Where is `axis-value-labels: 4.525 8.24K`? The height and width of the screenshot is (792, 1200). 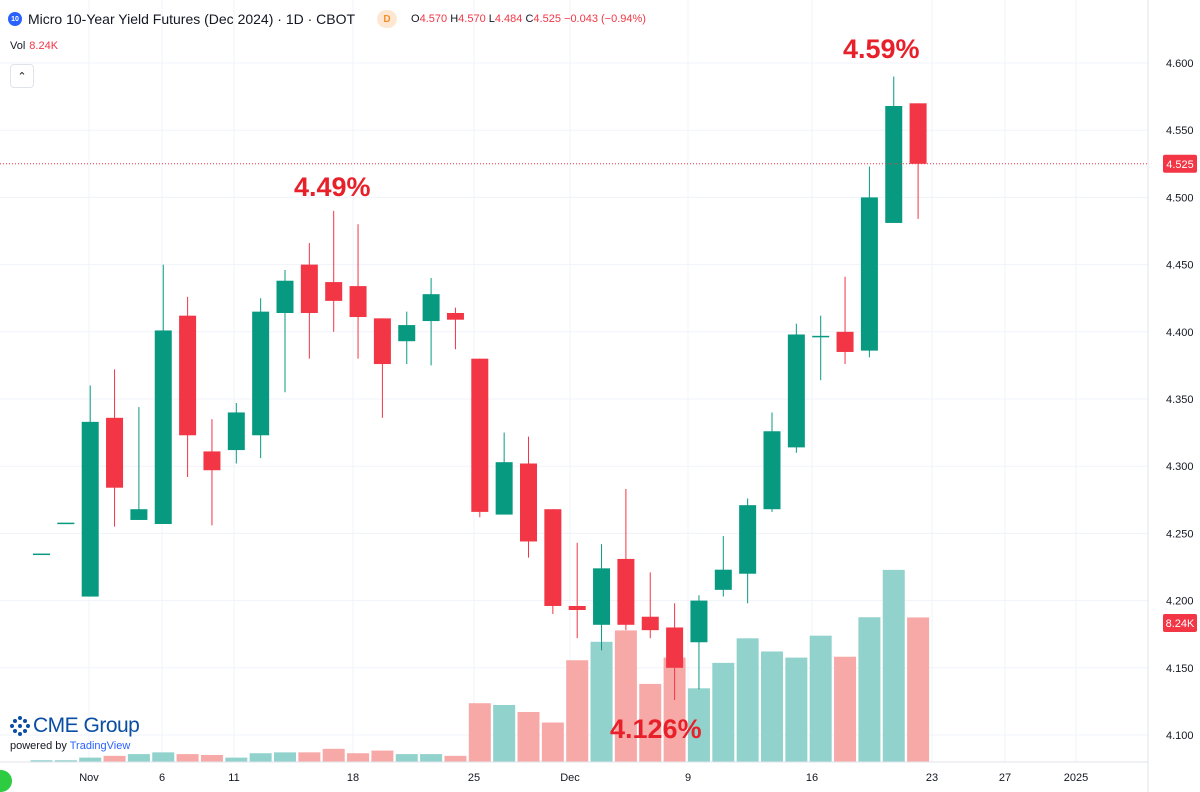 axis-value-labels: 4.525 8.24K is located at coordinates (1180, 393).